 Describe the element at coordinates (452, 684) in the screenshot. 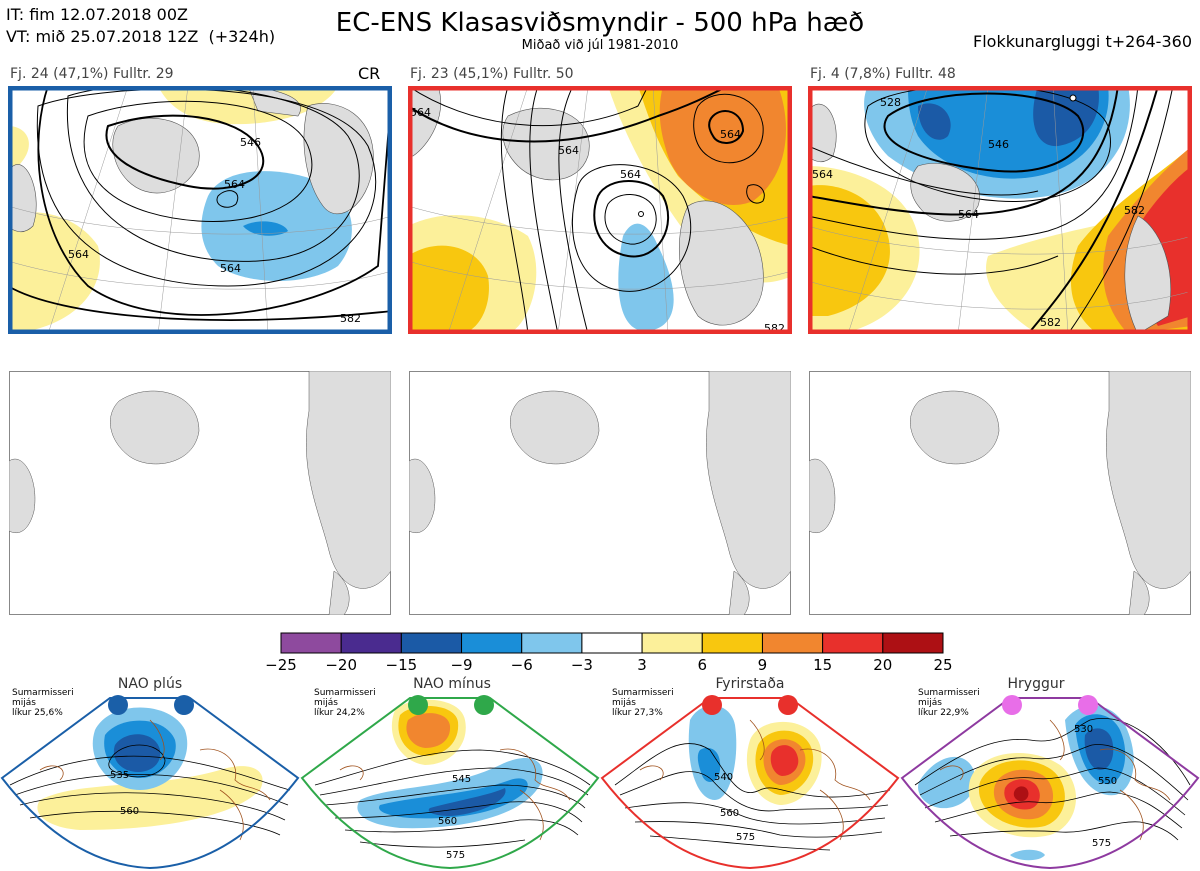

I see `regime-2-title: NAO mínus` at that location.